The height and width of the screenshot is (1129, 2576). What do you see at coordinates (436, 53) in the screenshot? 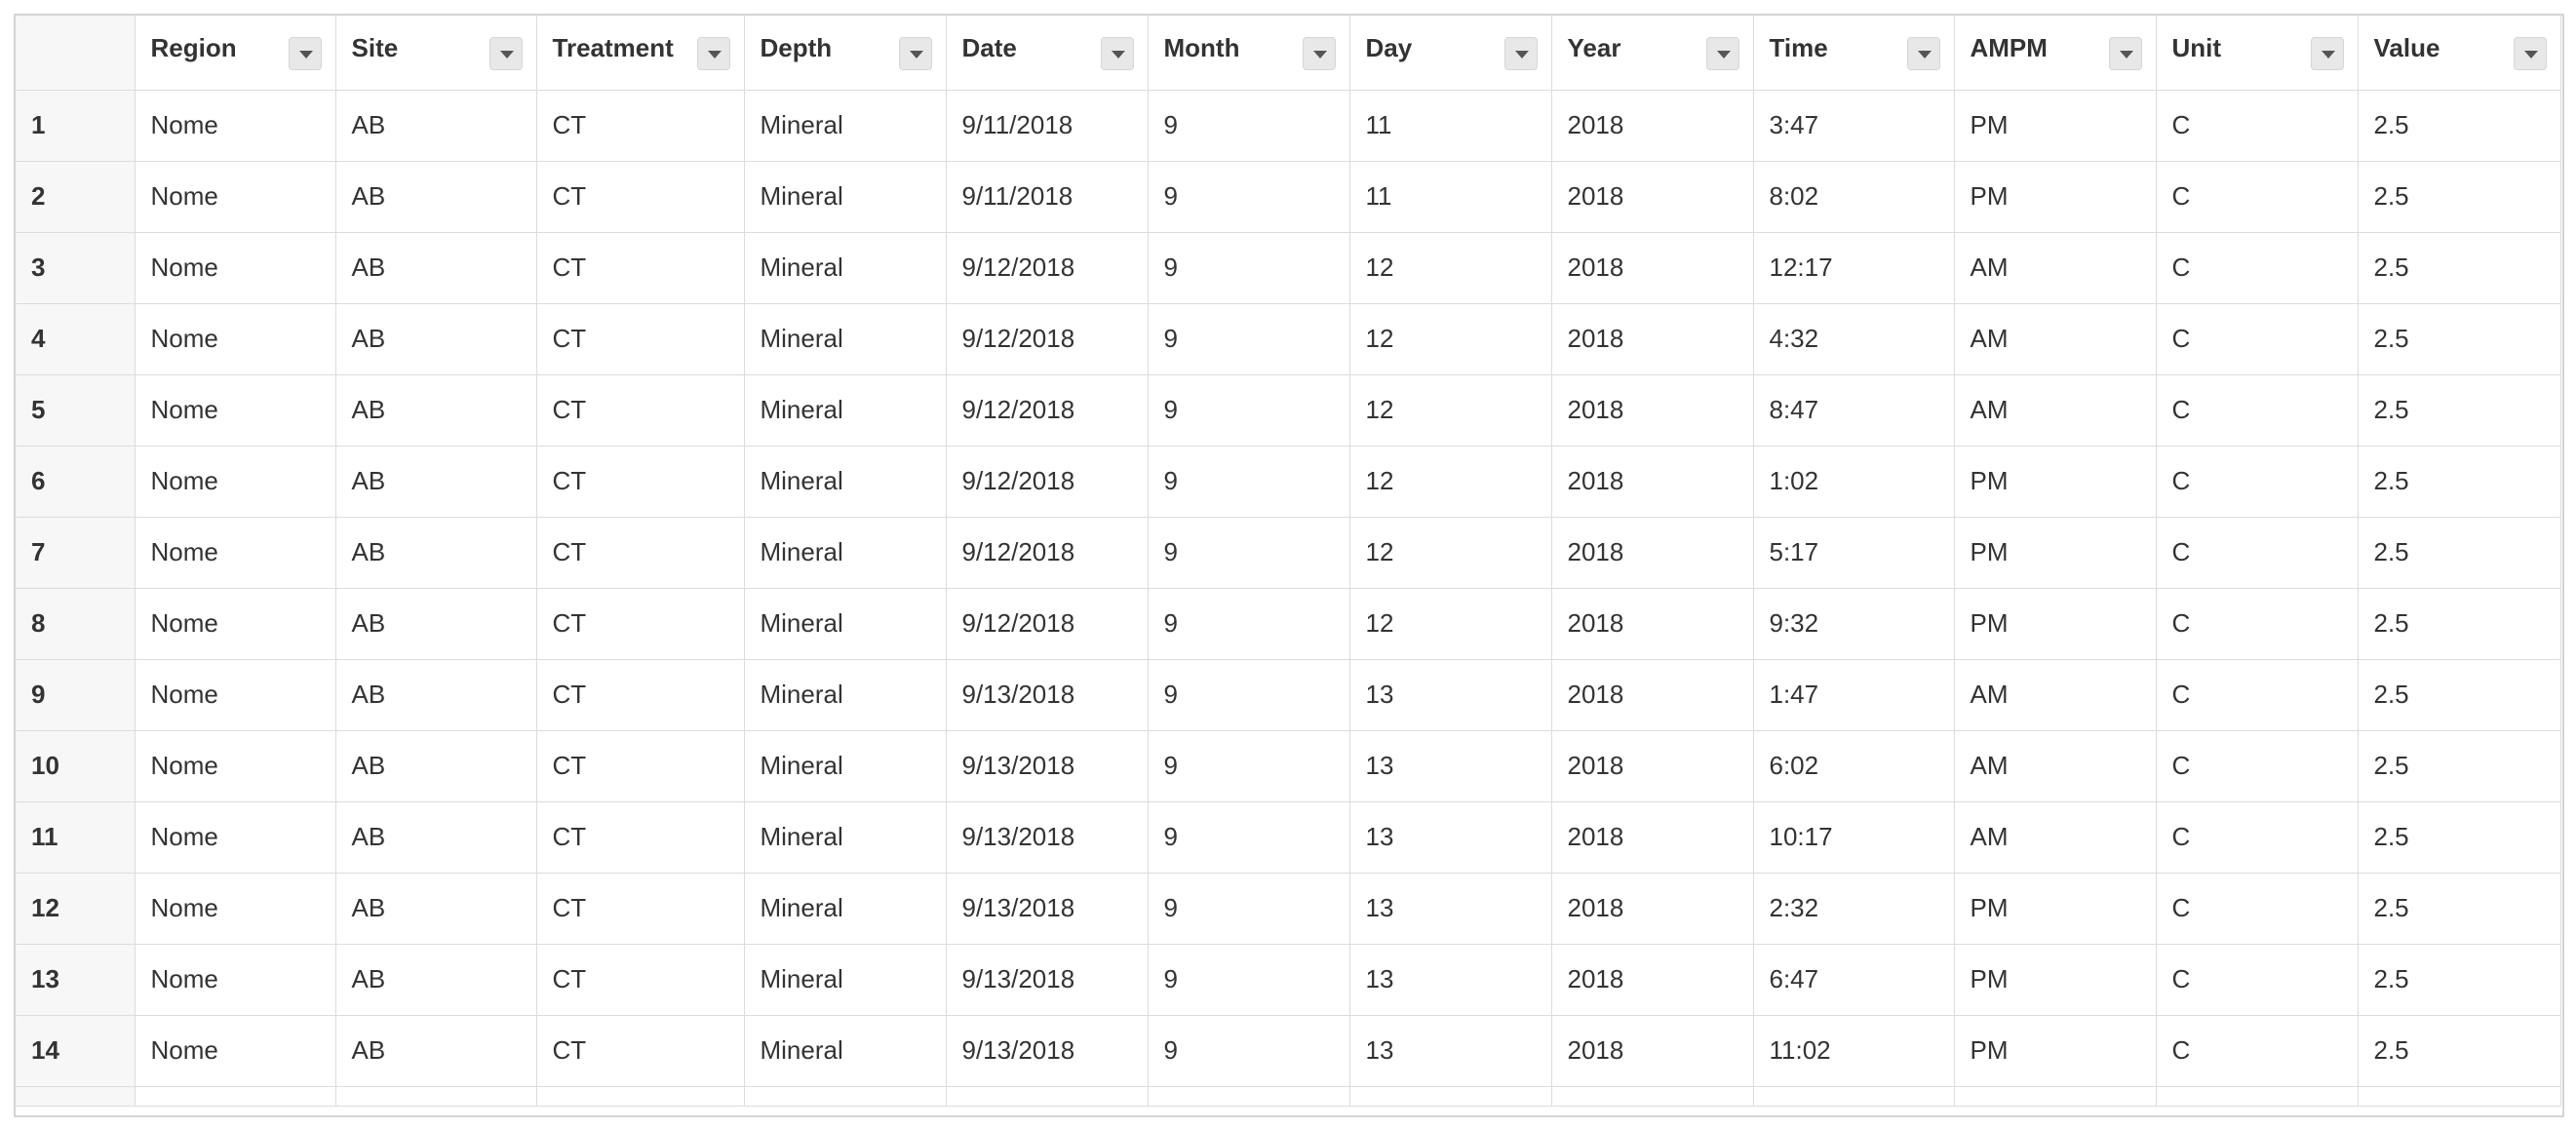
I see `column-header-site: Site` at bounding box center [436, 53].